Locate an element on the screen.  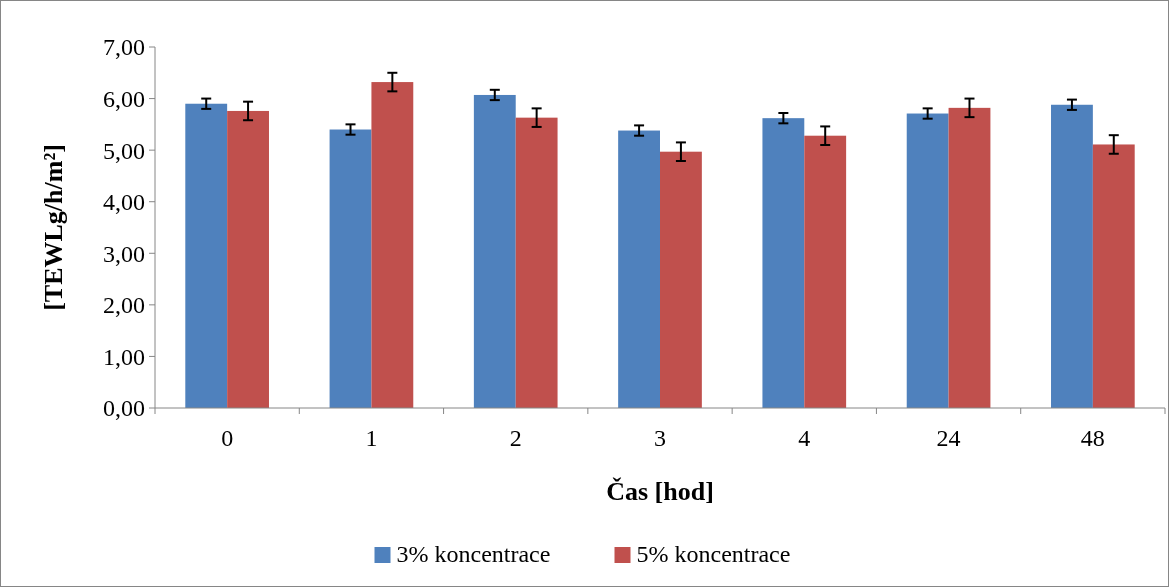
x-tick-label: 24 is located at coordinates (948, 438).